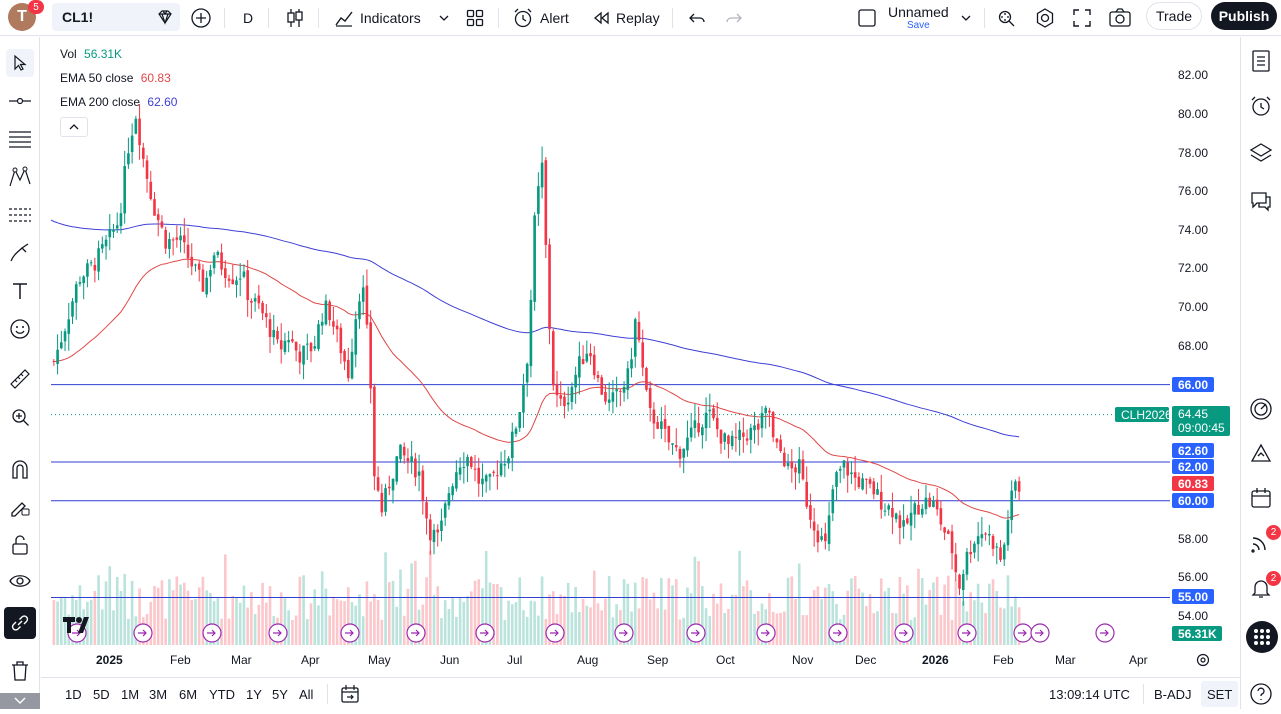 Image resolution: width=1281 pixels, height=714 pixels. Describe the element at coordinates (20, 101) in the screenshot. I see `trend-line-tool` at that location.